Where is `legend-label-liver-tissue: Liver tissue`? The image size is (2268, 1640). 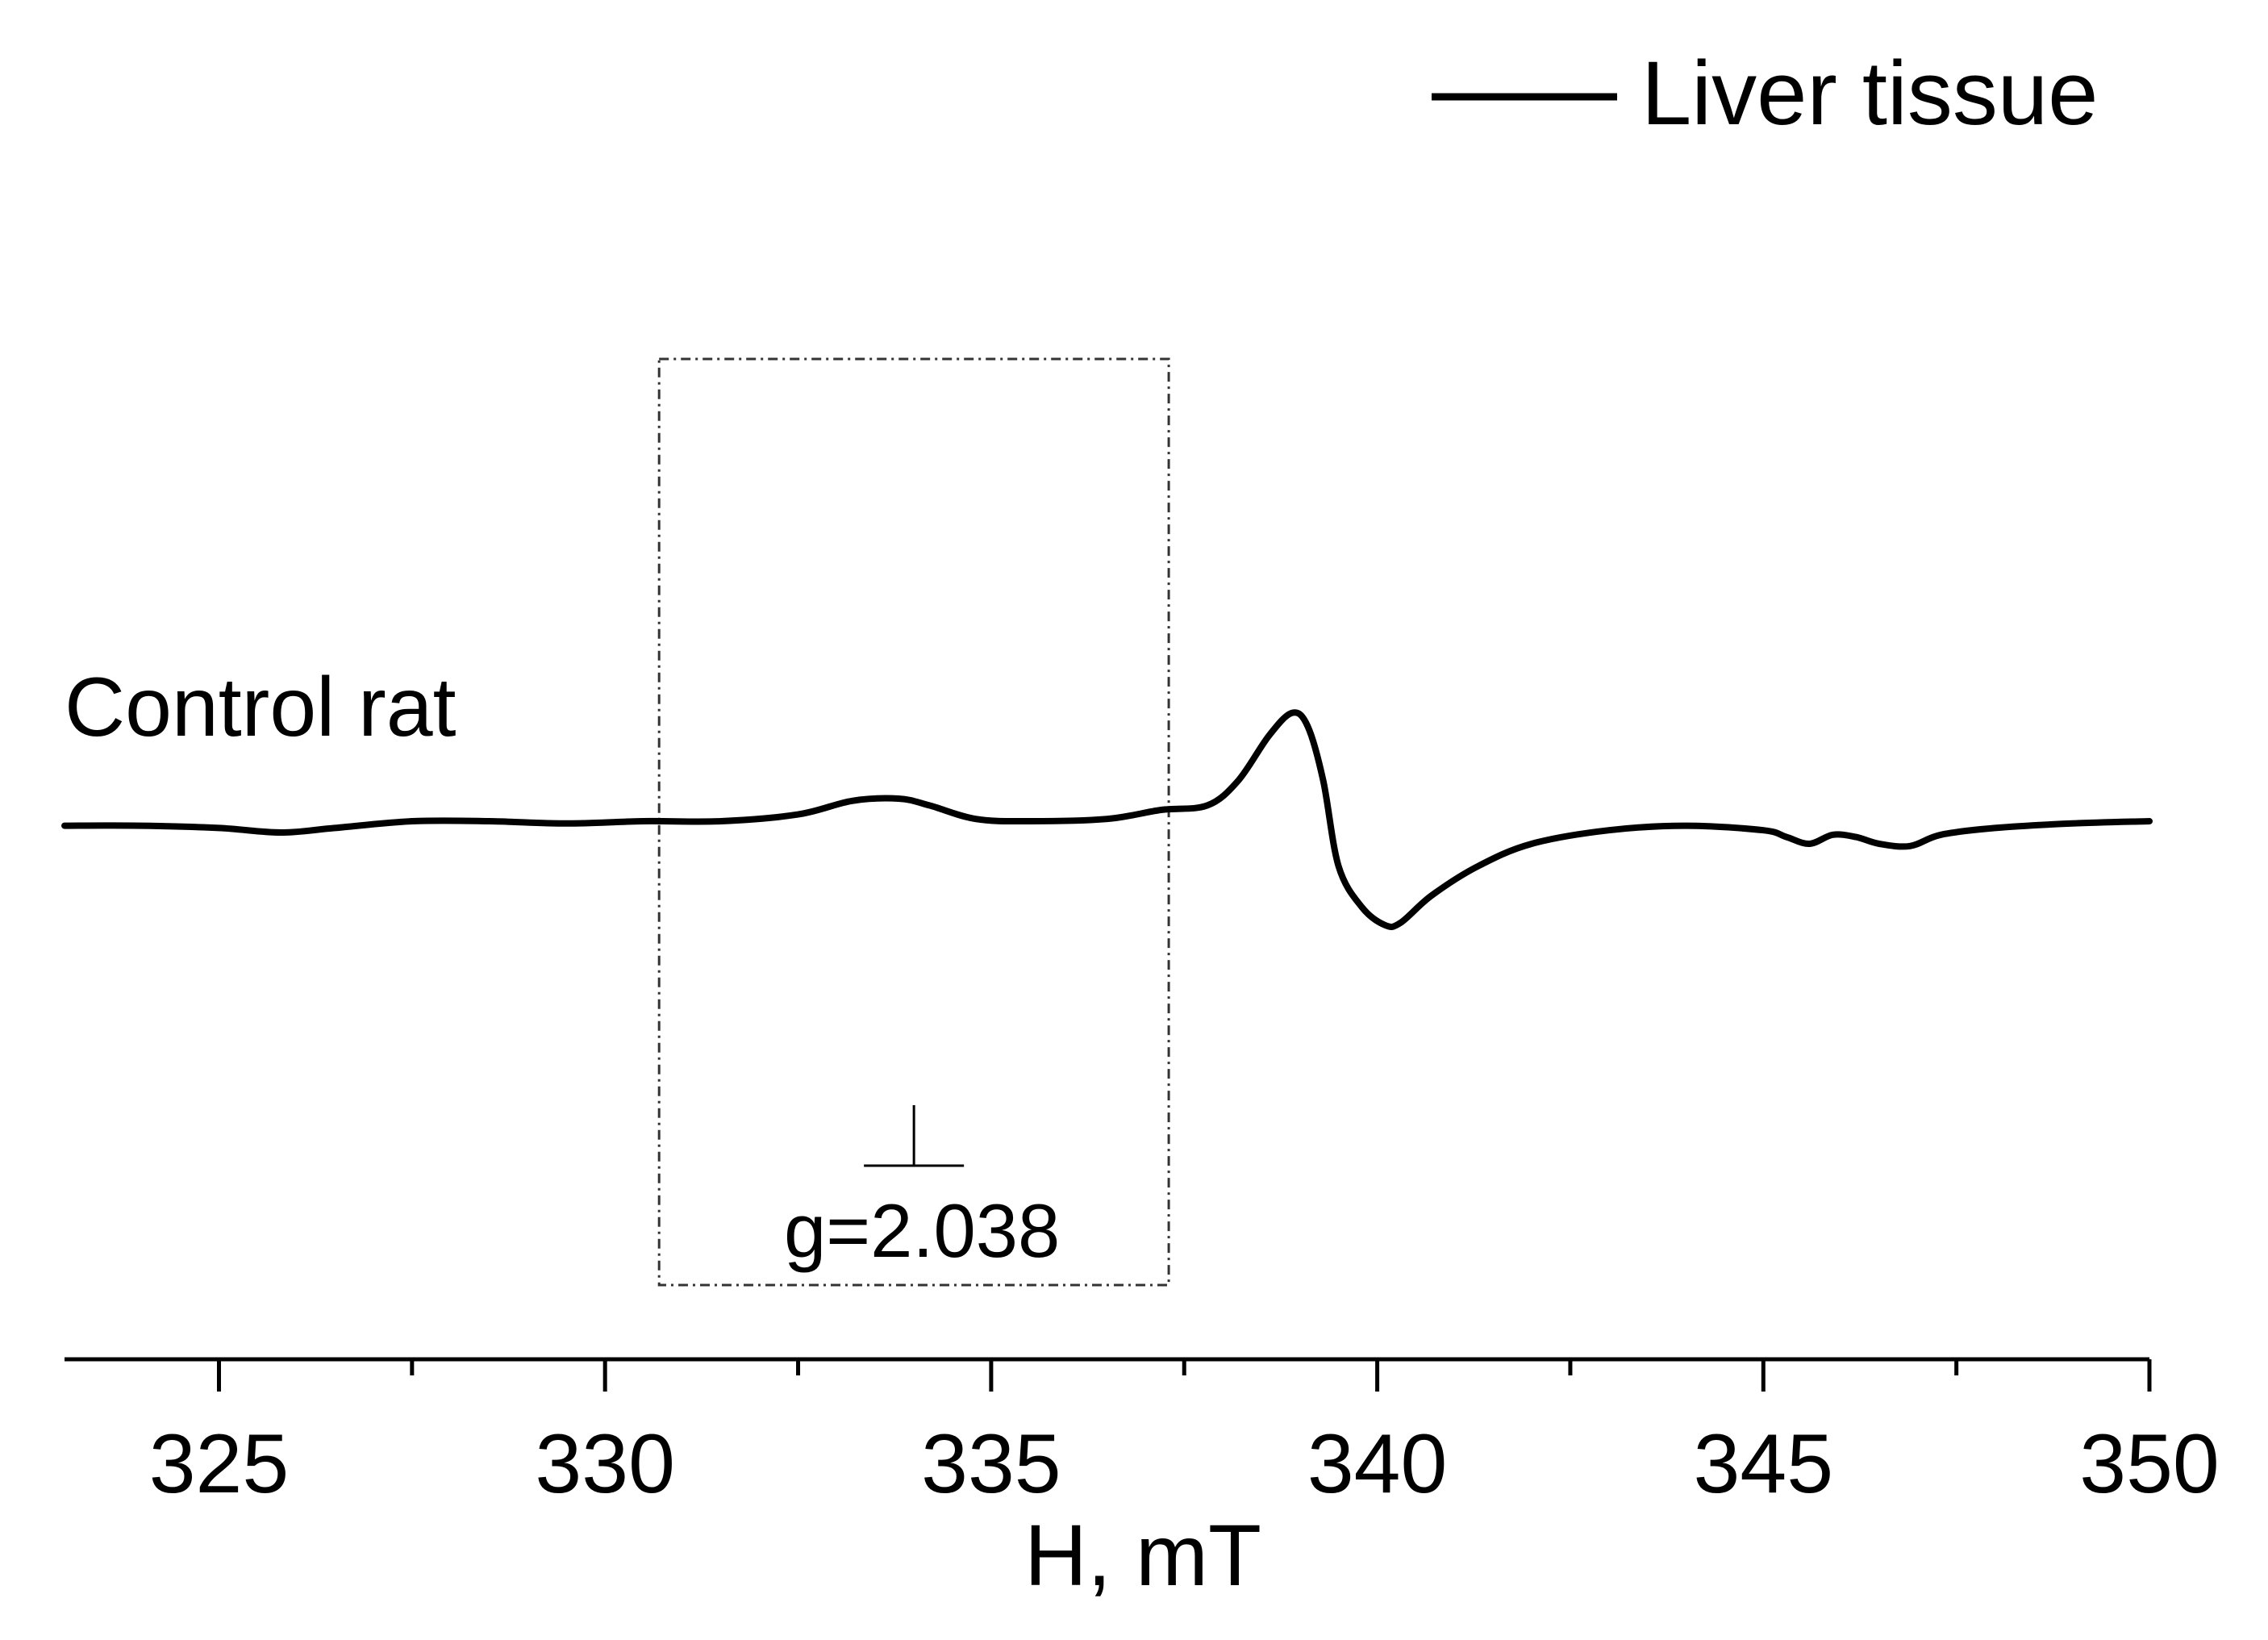 legend-label-liver-tissue: Liver tissue is located at coordinates (1869, 94).